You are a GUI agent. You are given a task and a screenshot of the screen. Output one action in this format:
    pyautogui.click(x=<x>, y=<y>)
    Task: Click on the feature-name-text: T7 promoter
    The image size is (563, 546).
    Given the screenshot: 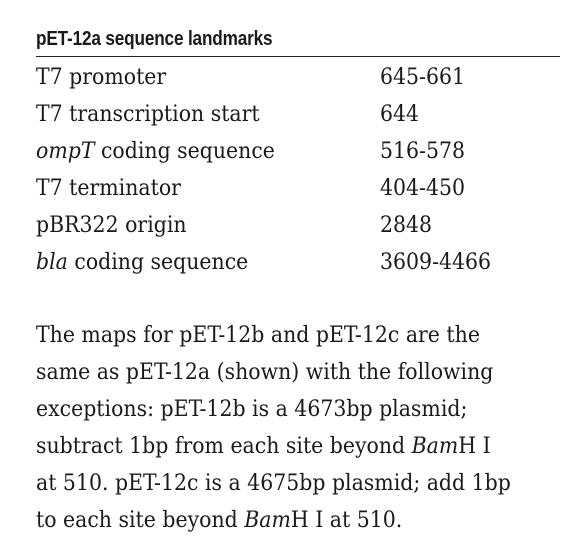 What is the action you would take?
    pyautogui.click(x=101, y=77)
    